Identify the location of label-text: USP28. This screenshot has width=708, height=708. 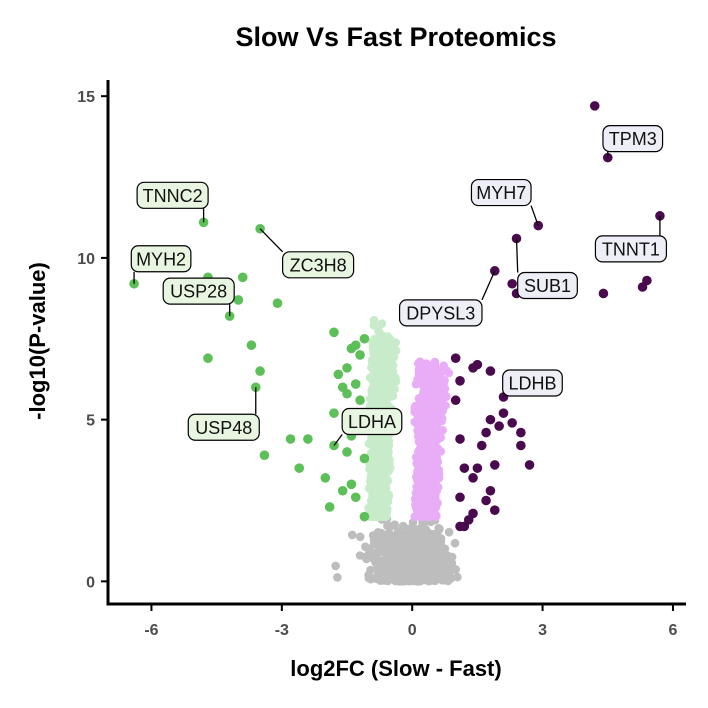
(198, 292).